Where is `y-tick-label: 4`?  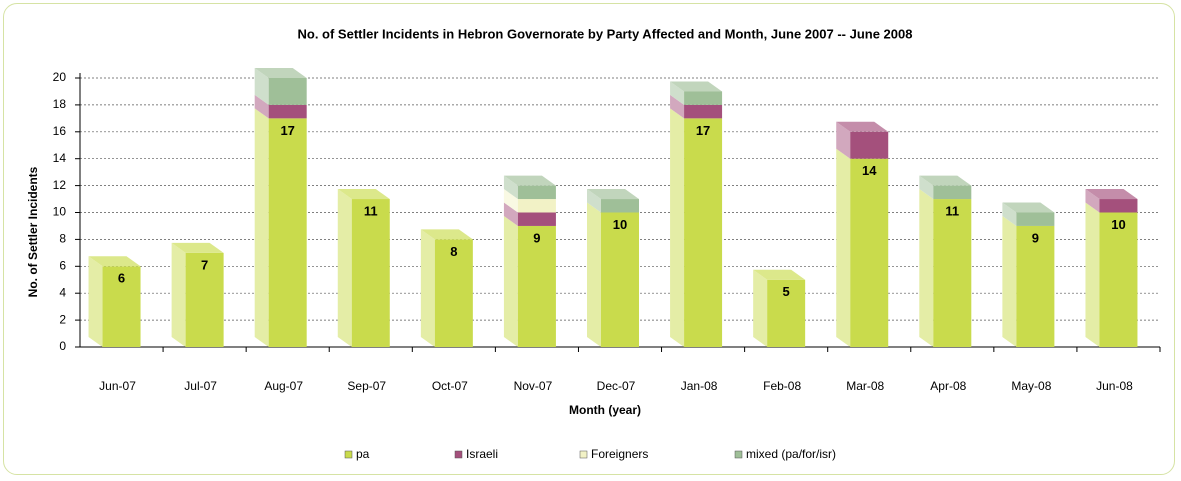
y-tick-label: 4 is located at coordinates (62, 292).